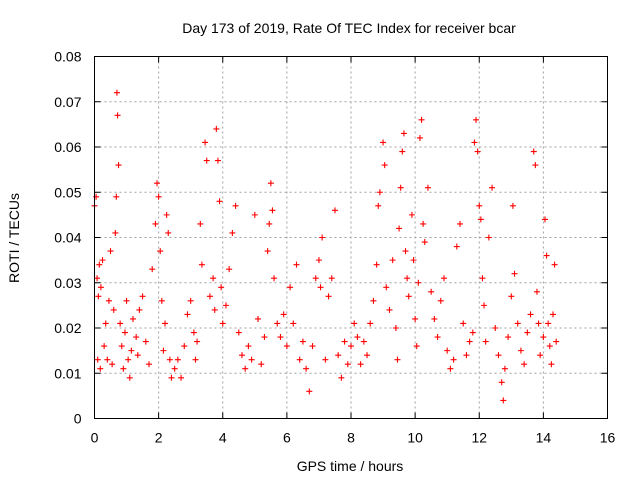 This screenshot has width=640, height=480. I want to click on x-tick-label: 10, so click(415, 438).